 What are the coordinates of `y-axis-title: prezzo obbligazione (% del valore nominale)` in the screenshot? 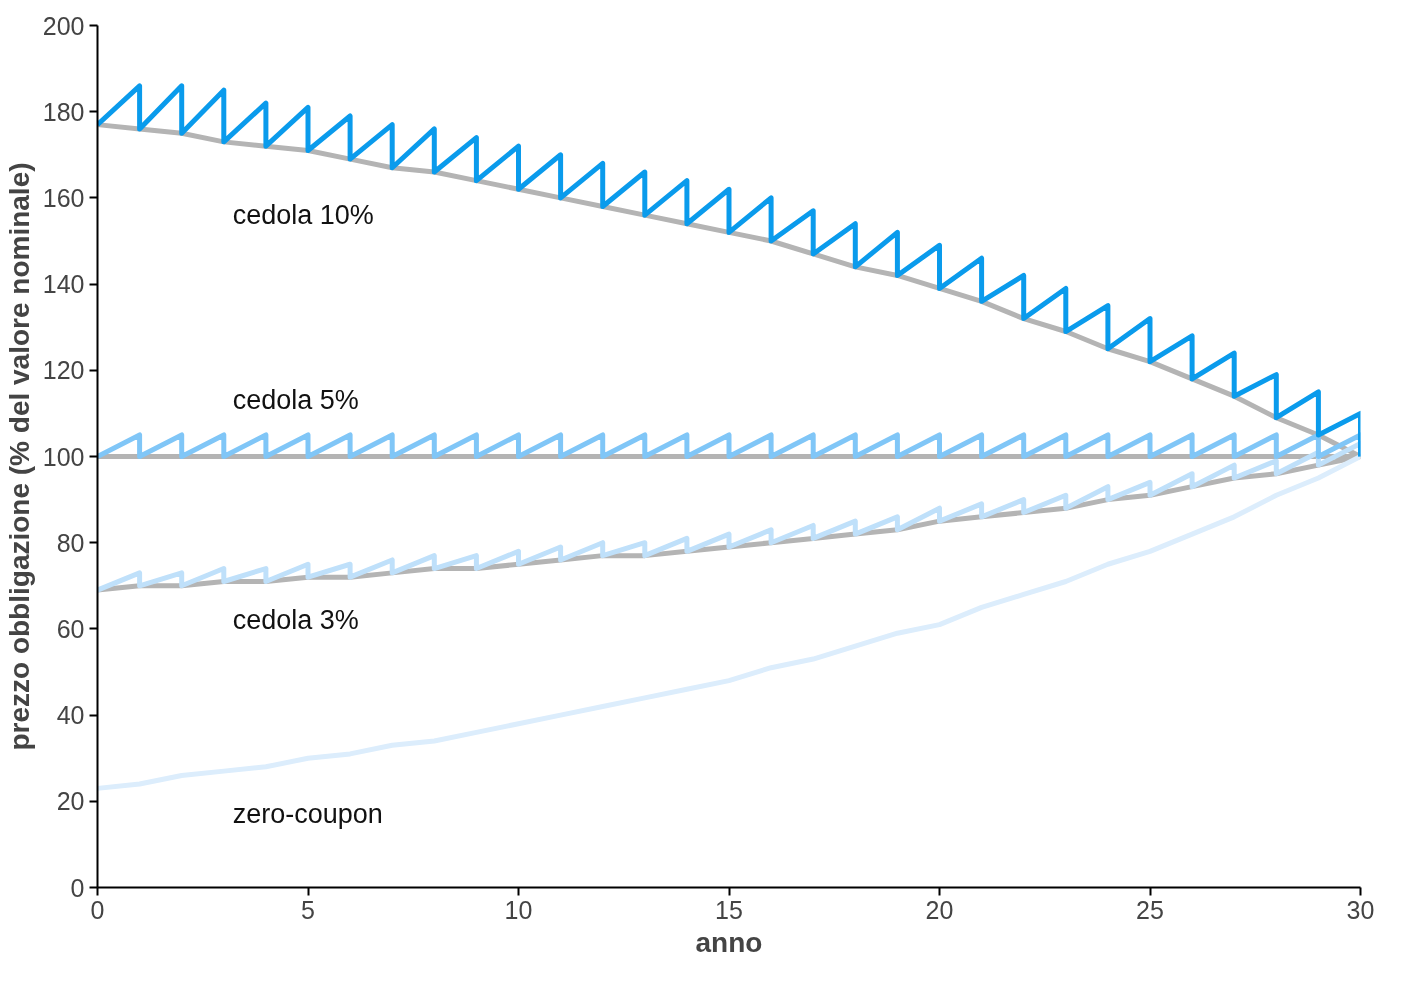 It's located at (19, 456).